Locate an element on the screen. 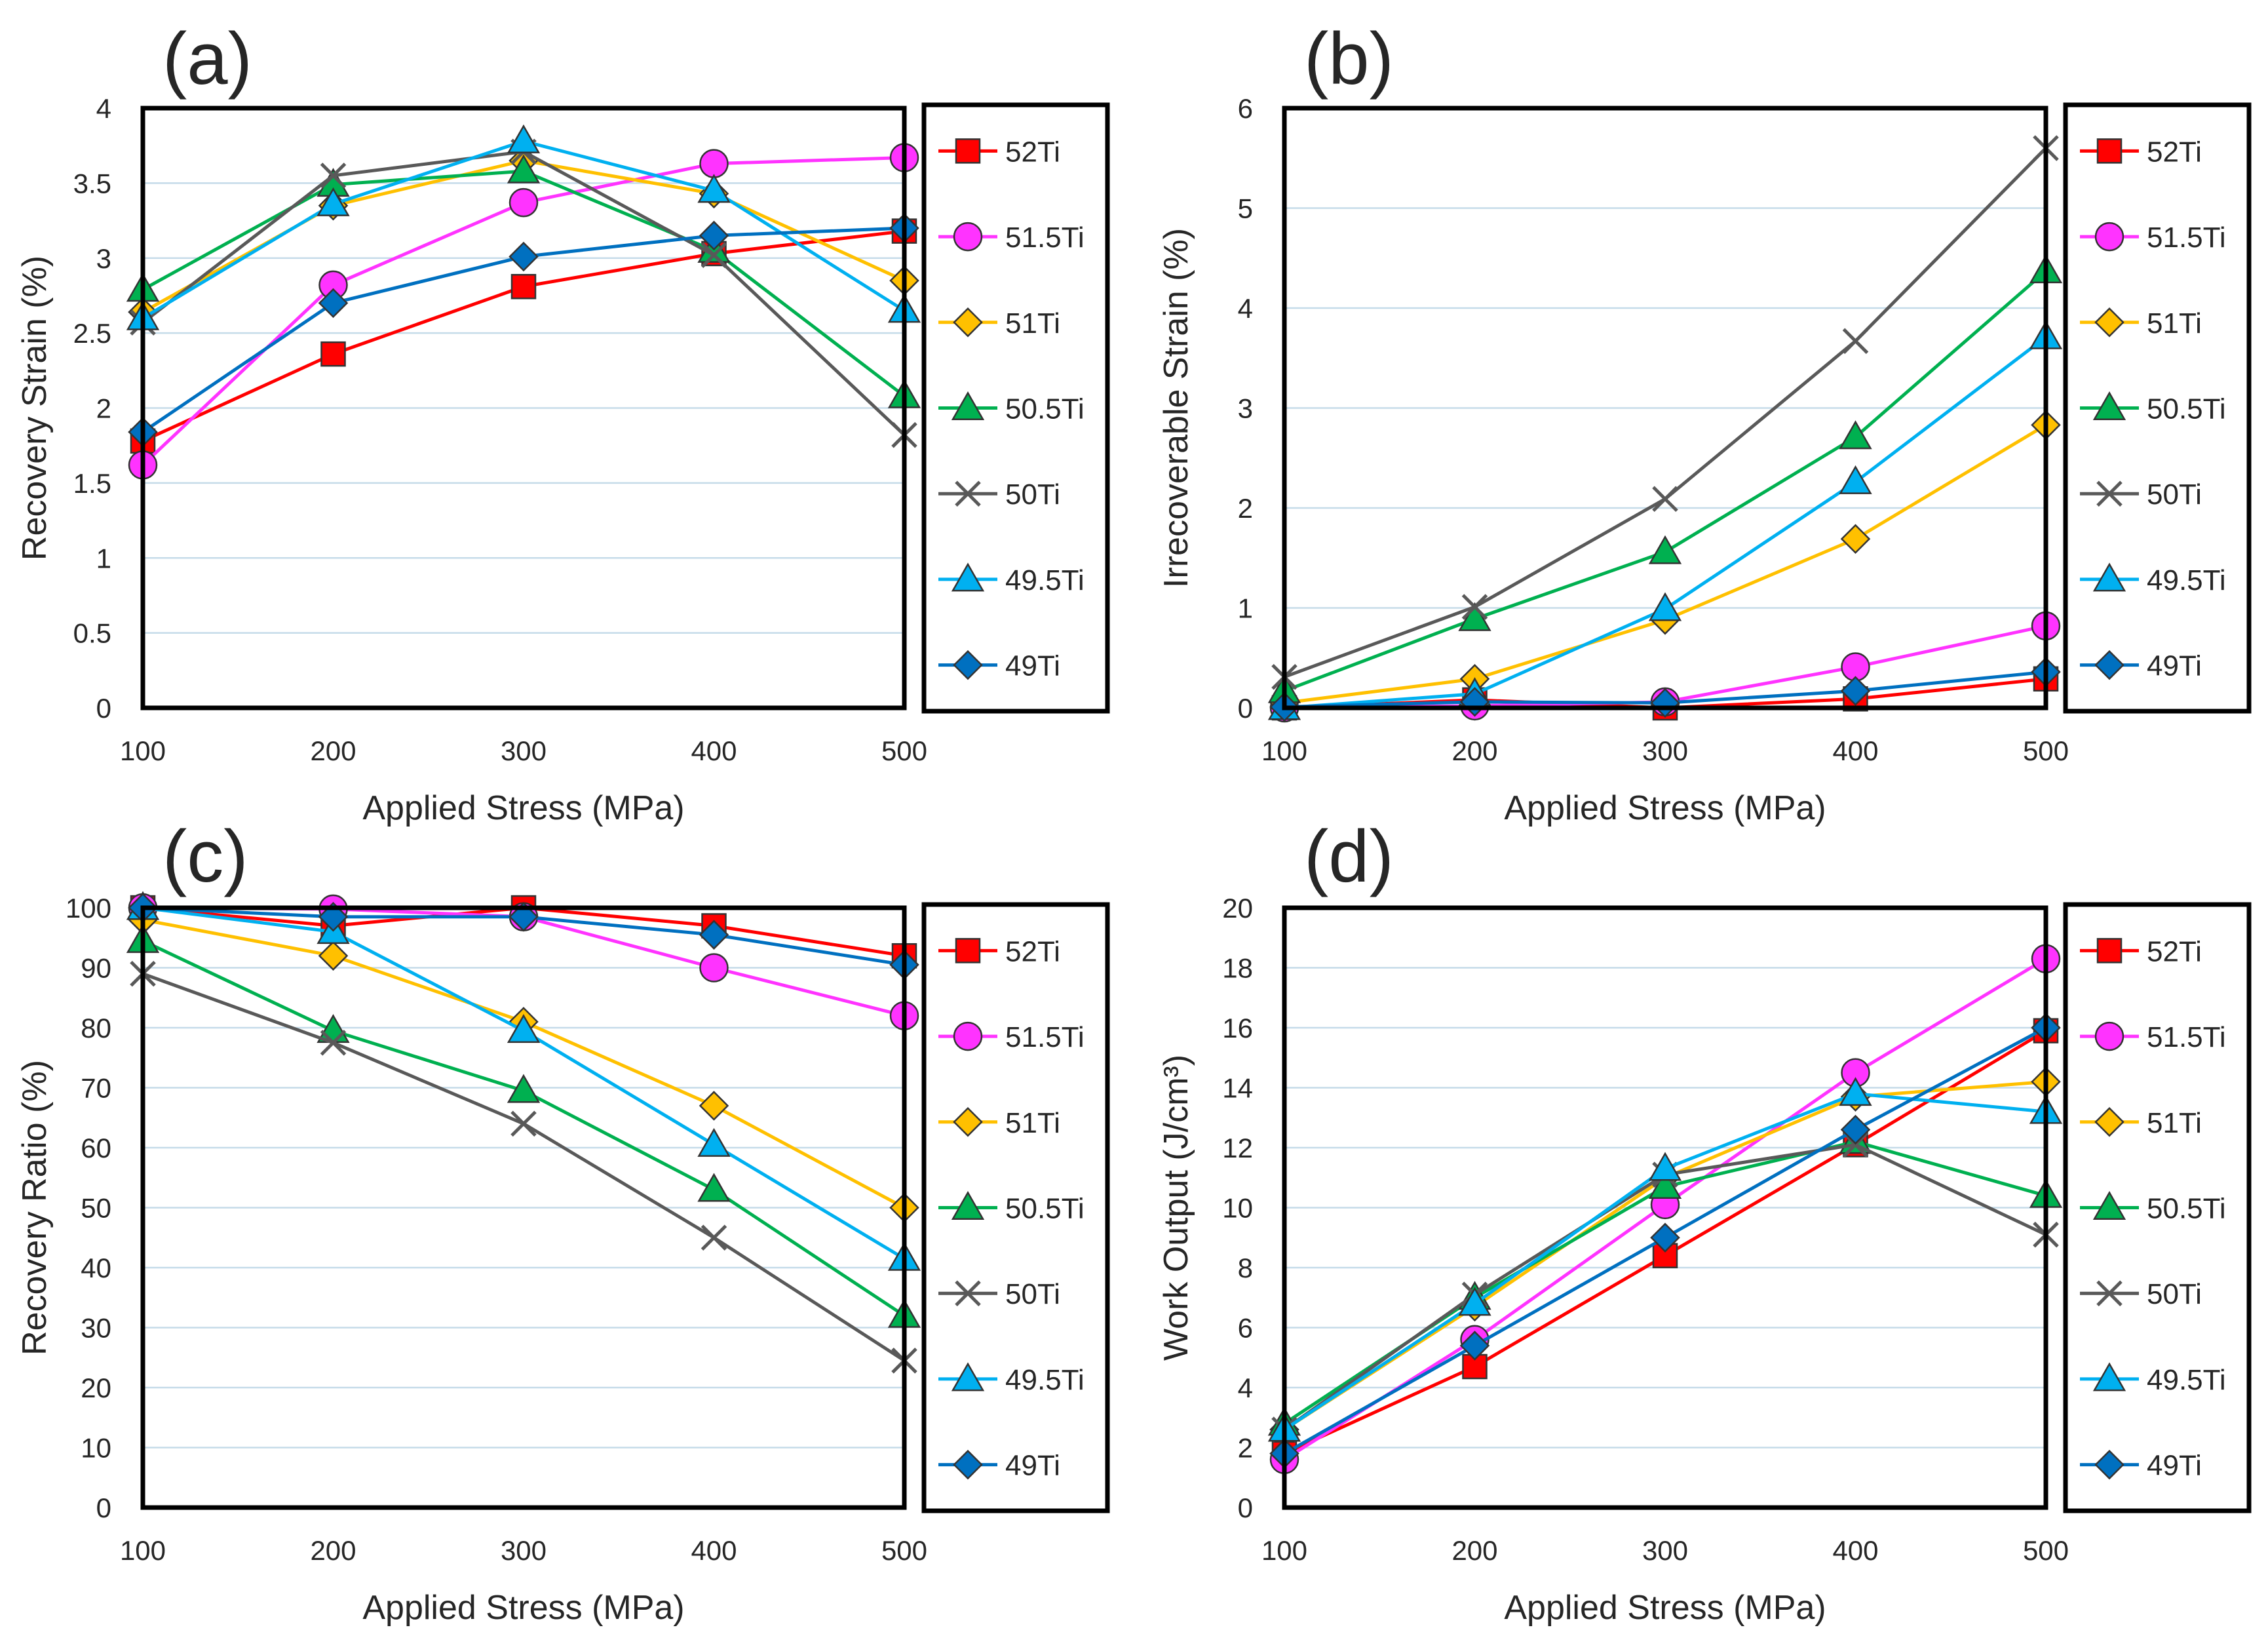 The width and height of the screenshot is (2268, 1636). y-tick-label: 2 is located at coordinates (1245, 1448).